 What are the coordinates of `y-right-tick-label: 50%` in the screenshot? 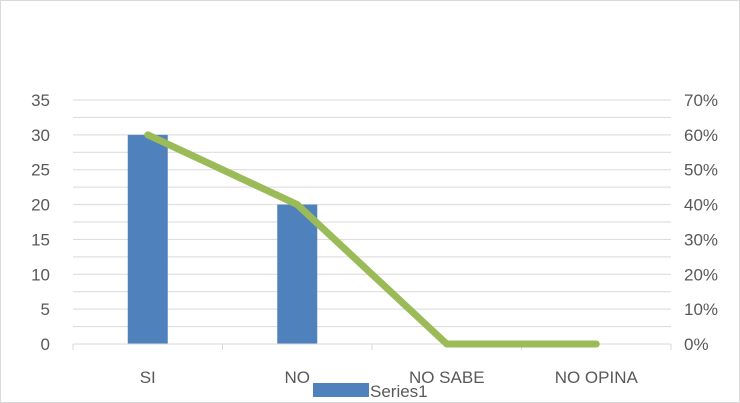 It's located at (701, 170).